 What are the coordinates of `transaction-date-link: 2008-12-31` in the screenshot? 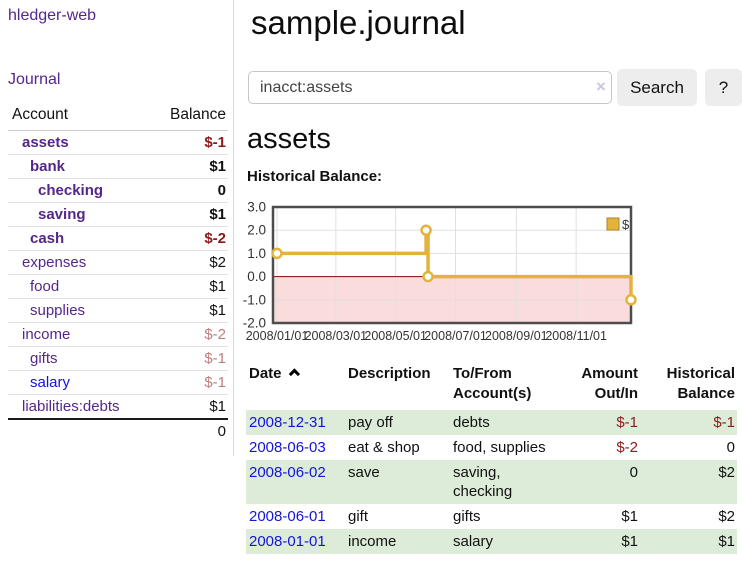 It's located at (287, 422).